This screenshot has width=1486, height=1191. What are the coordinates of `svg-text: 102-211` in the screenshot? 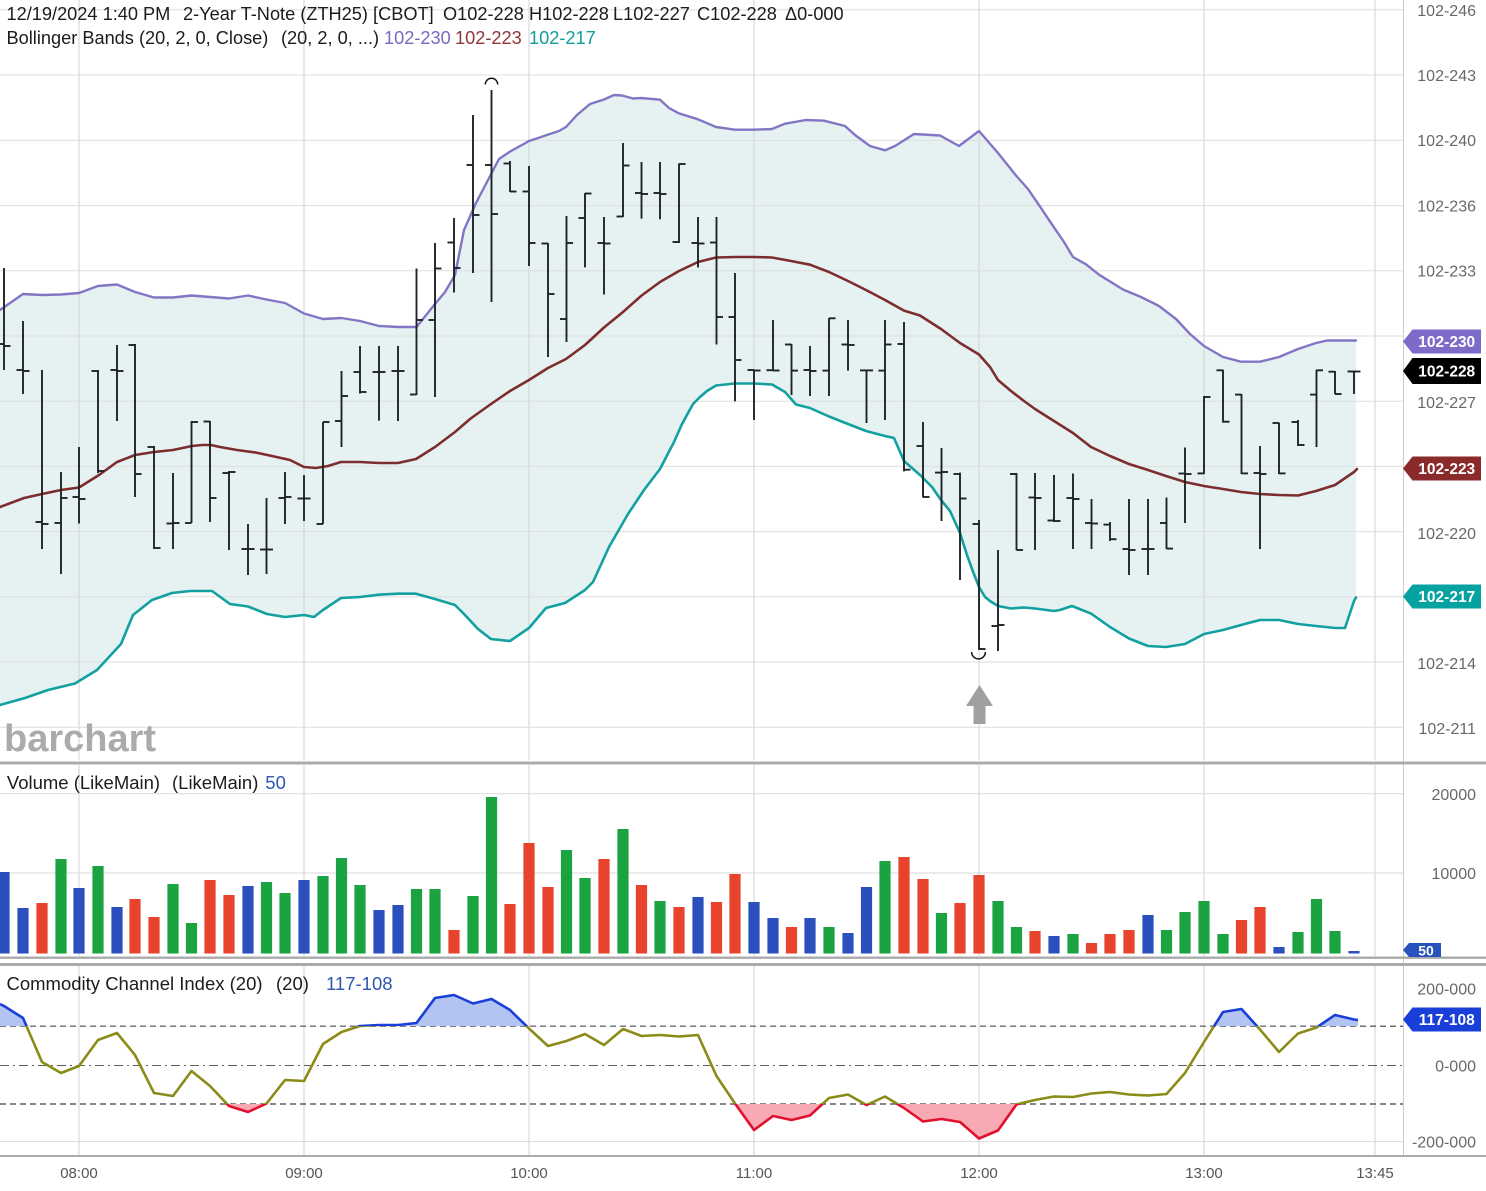 It's located at (1447, 729).